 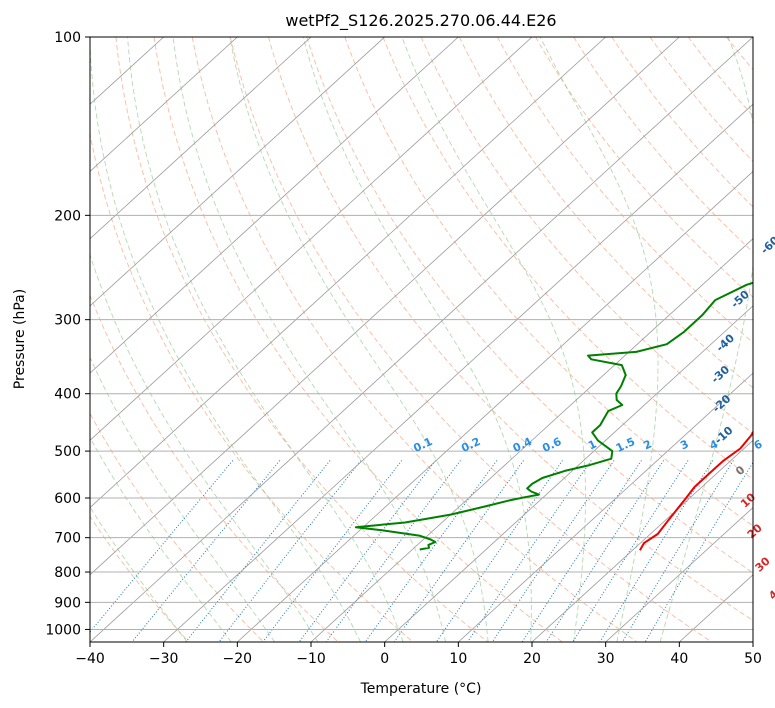 What do you see at coordinates (67, 395) in the screenshot?
I see `y-tick-label: 400` at bounding box center [67, 395].